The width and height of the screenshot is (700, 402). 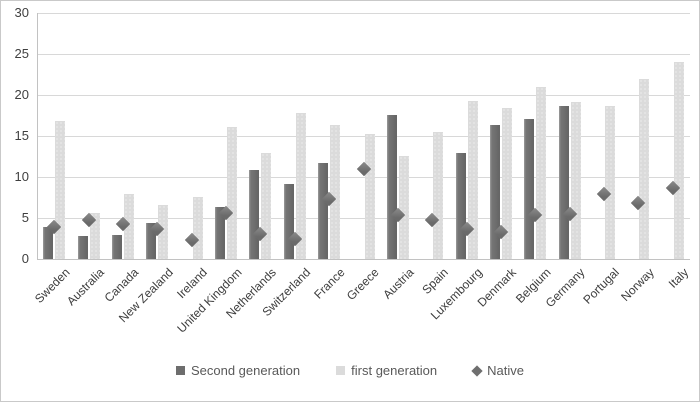 I want to click on bar-second-generation-Belgium, so click(x=529, y=188).